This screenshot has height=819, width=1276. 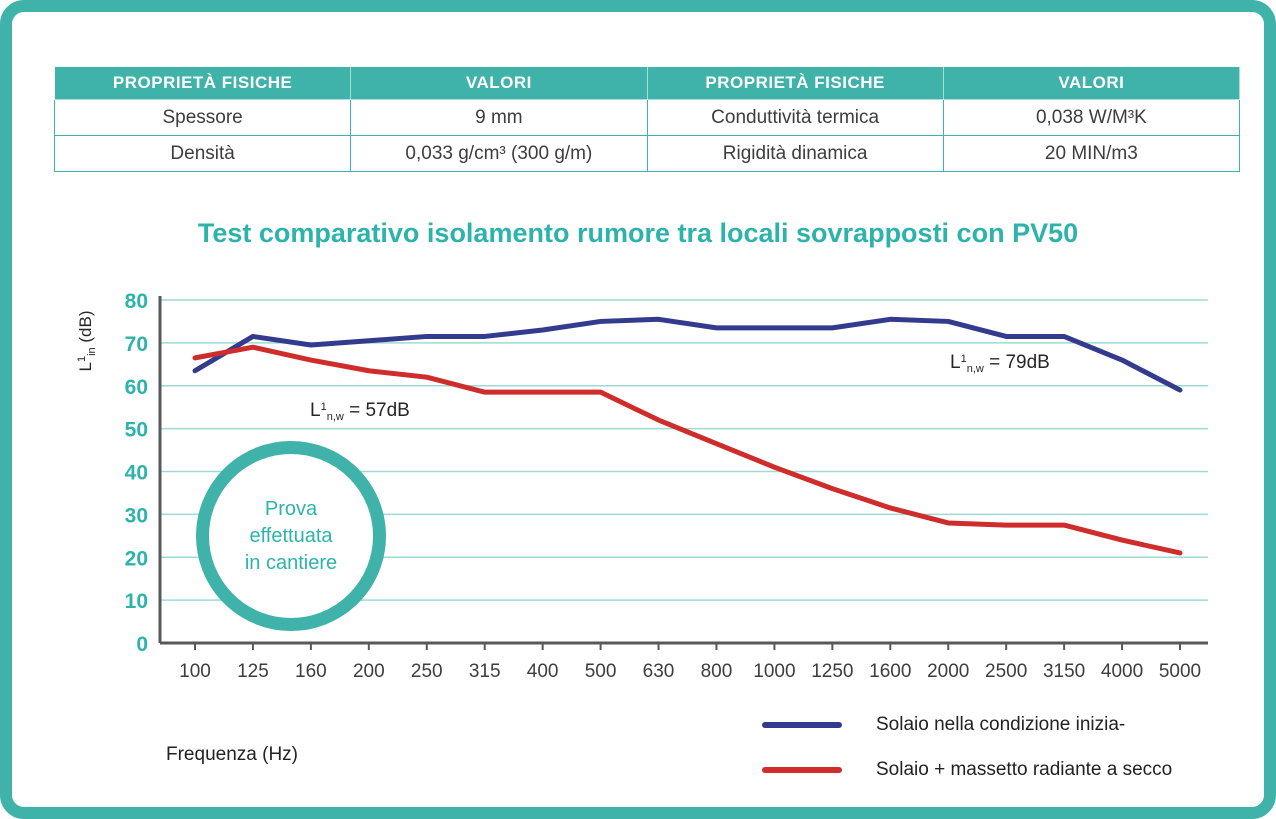 What do you see at coordinates (1024, 769) in the screenshot?
I see `legend-label: Solaio + massetto radiante a secco` at bounding box center [1024, 769].